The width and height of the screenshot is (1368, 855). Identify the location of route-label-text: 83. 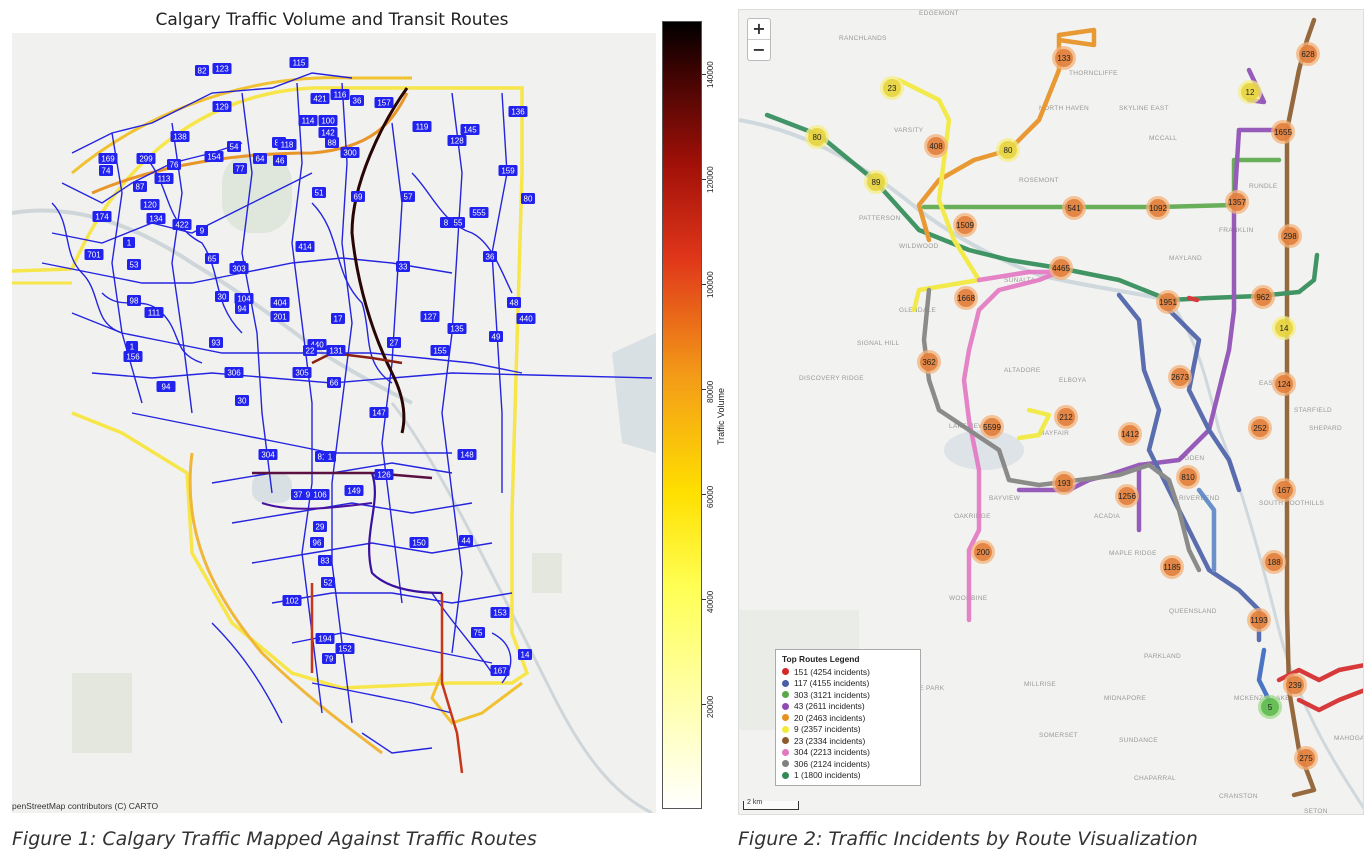
(325, 561).